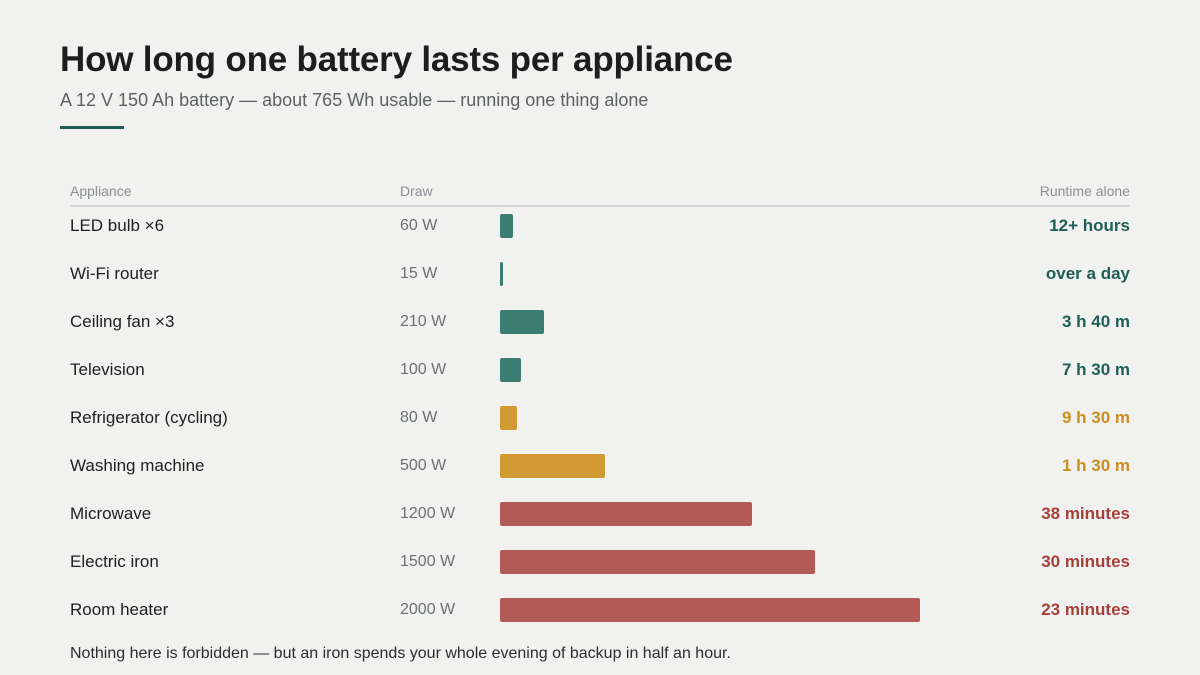  I want to click on appliance-name: Microwave, so click(111, 513).